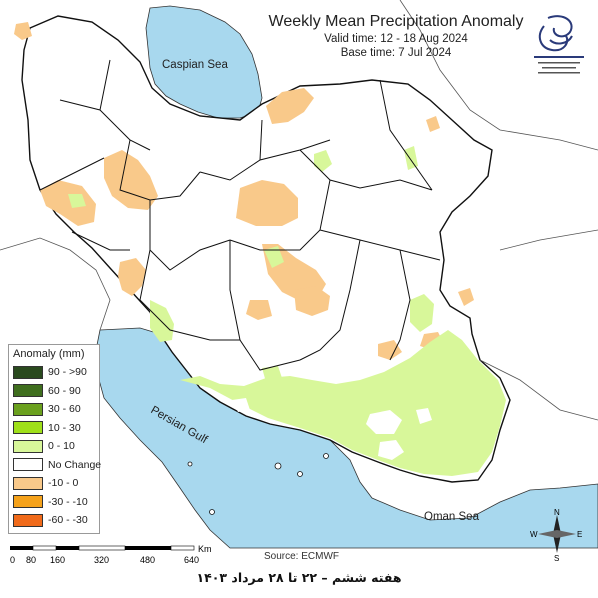 The height and width of the screenshot is (598, 598). I want to click on source-label: Source: ECMWF, so click(302, 556).